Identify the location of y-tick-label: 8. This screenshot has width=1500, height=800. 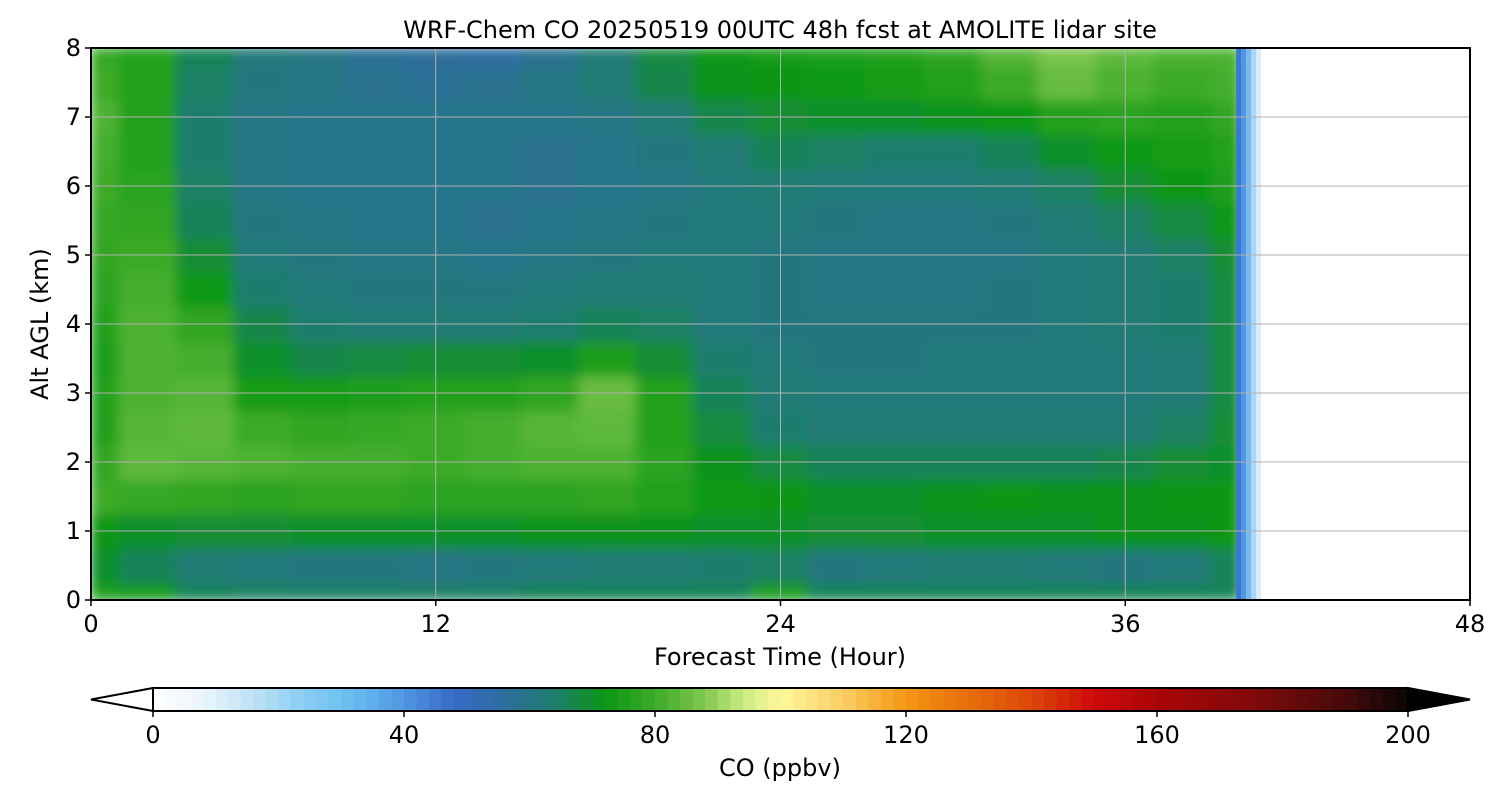
(73, 48).